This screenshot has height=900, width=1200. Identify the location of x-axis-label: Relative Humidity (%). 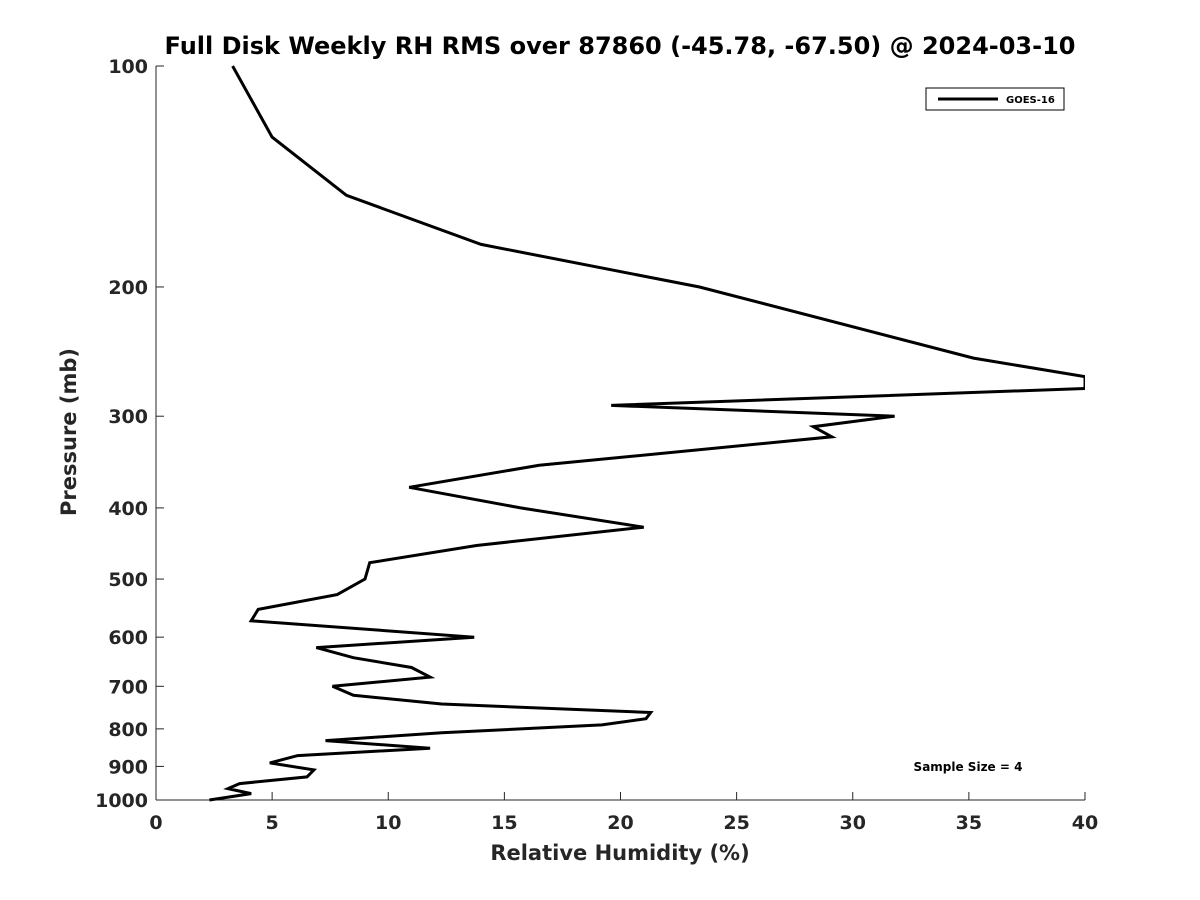
(619, 853).